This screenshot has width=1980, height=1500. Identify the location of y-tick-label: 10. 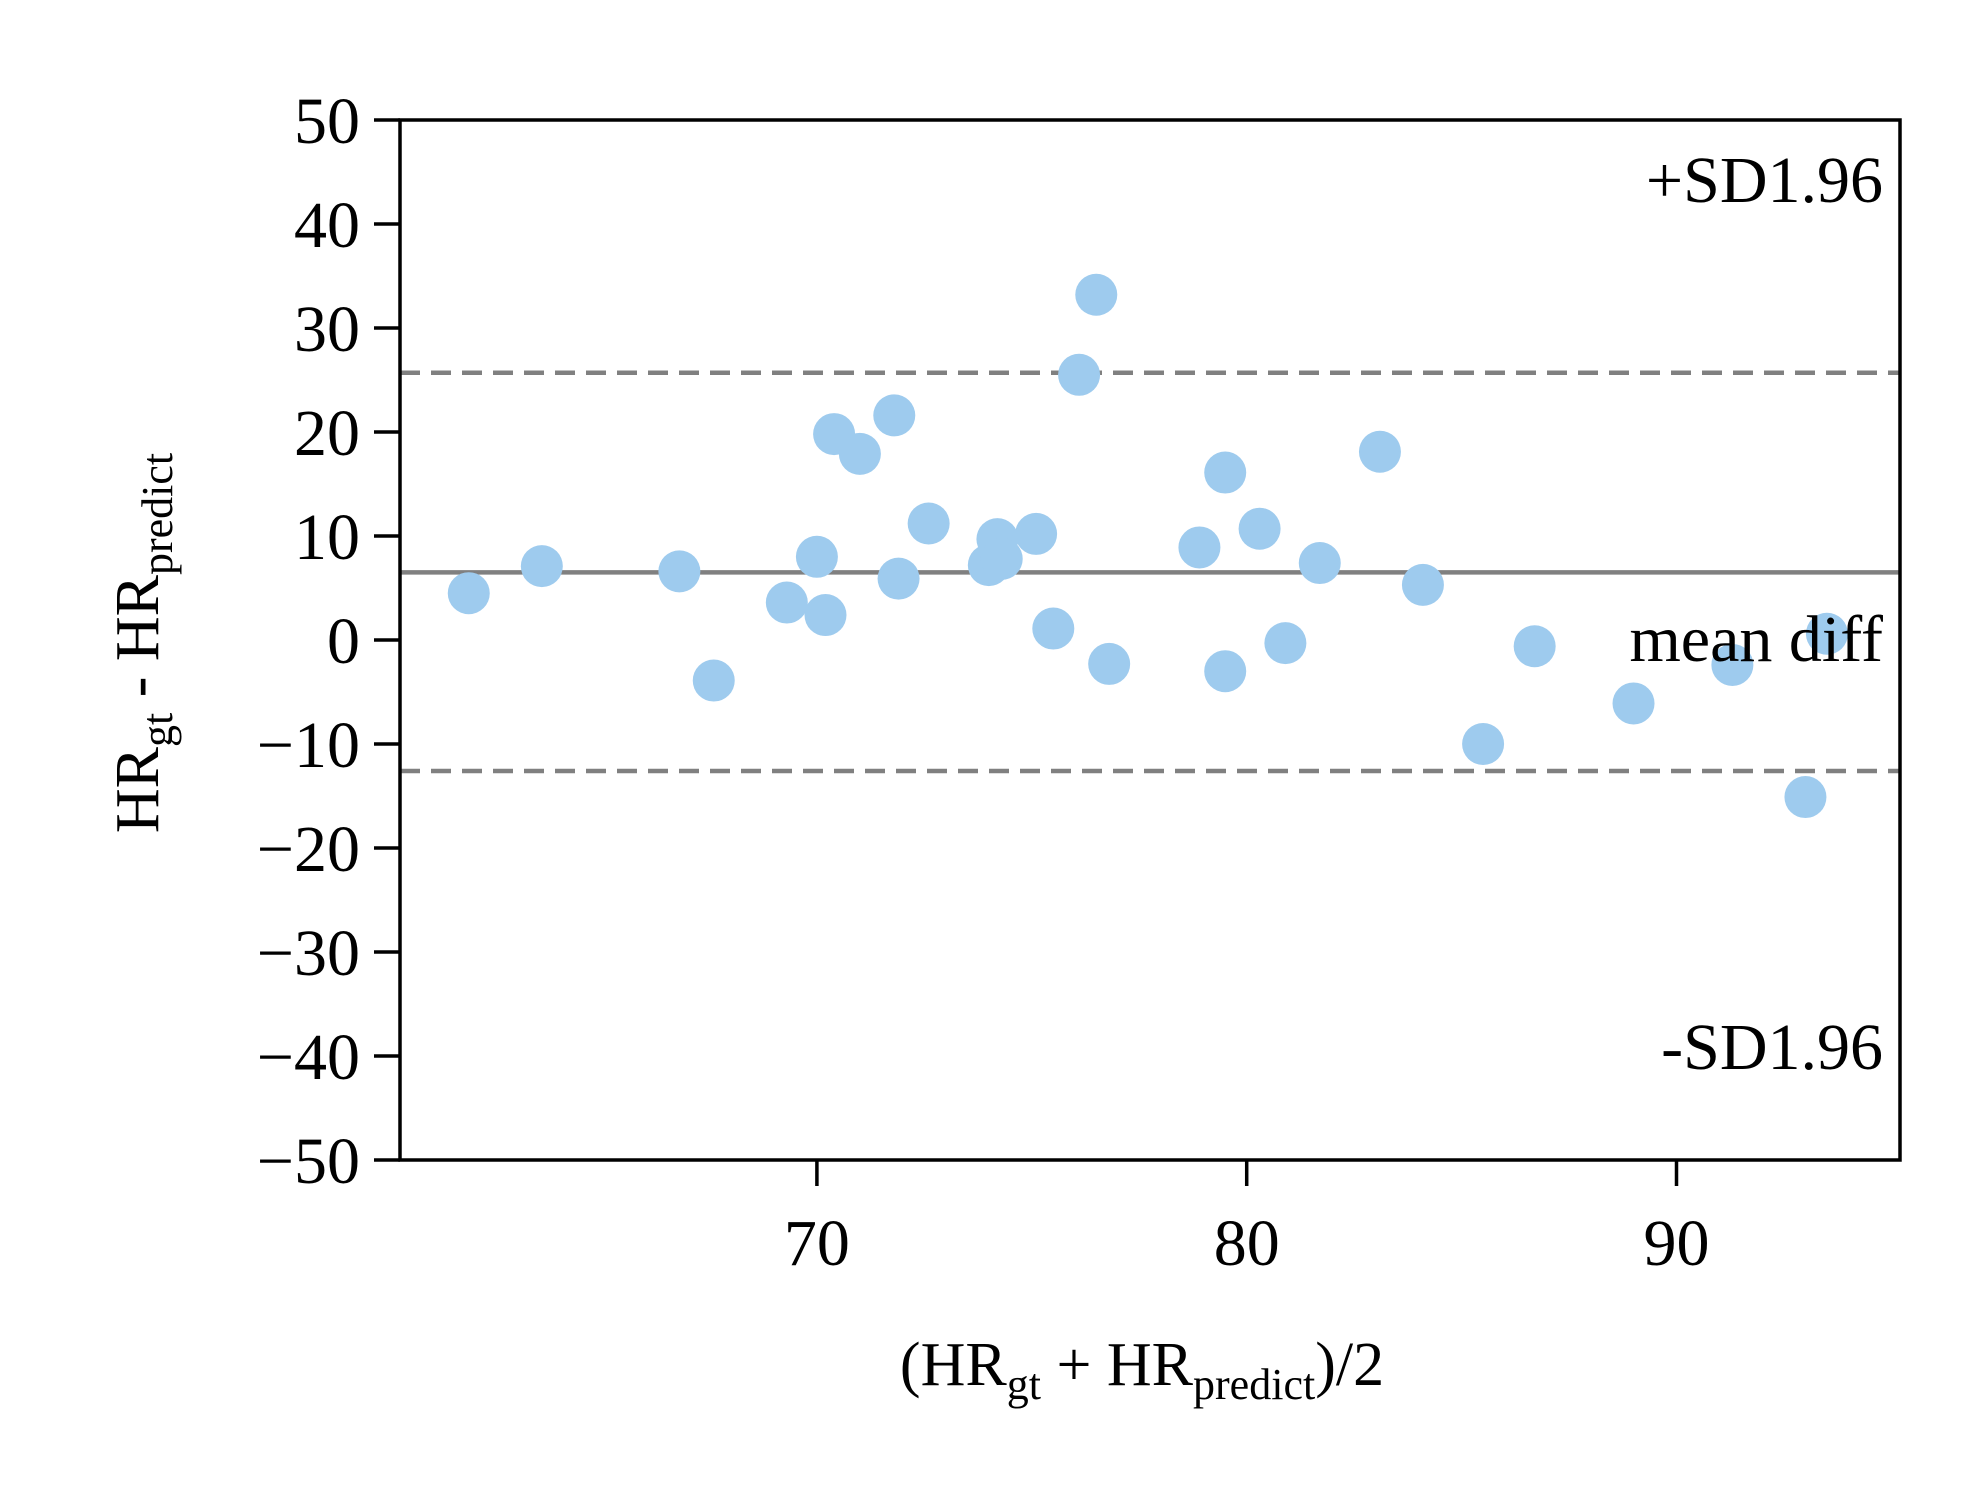
(327, 537).